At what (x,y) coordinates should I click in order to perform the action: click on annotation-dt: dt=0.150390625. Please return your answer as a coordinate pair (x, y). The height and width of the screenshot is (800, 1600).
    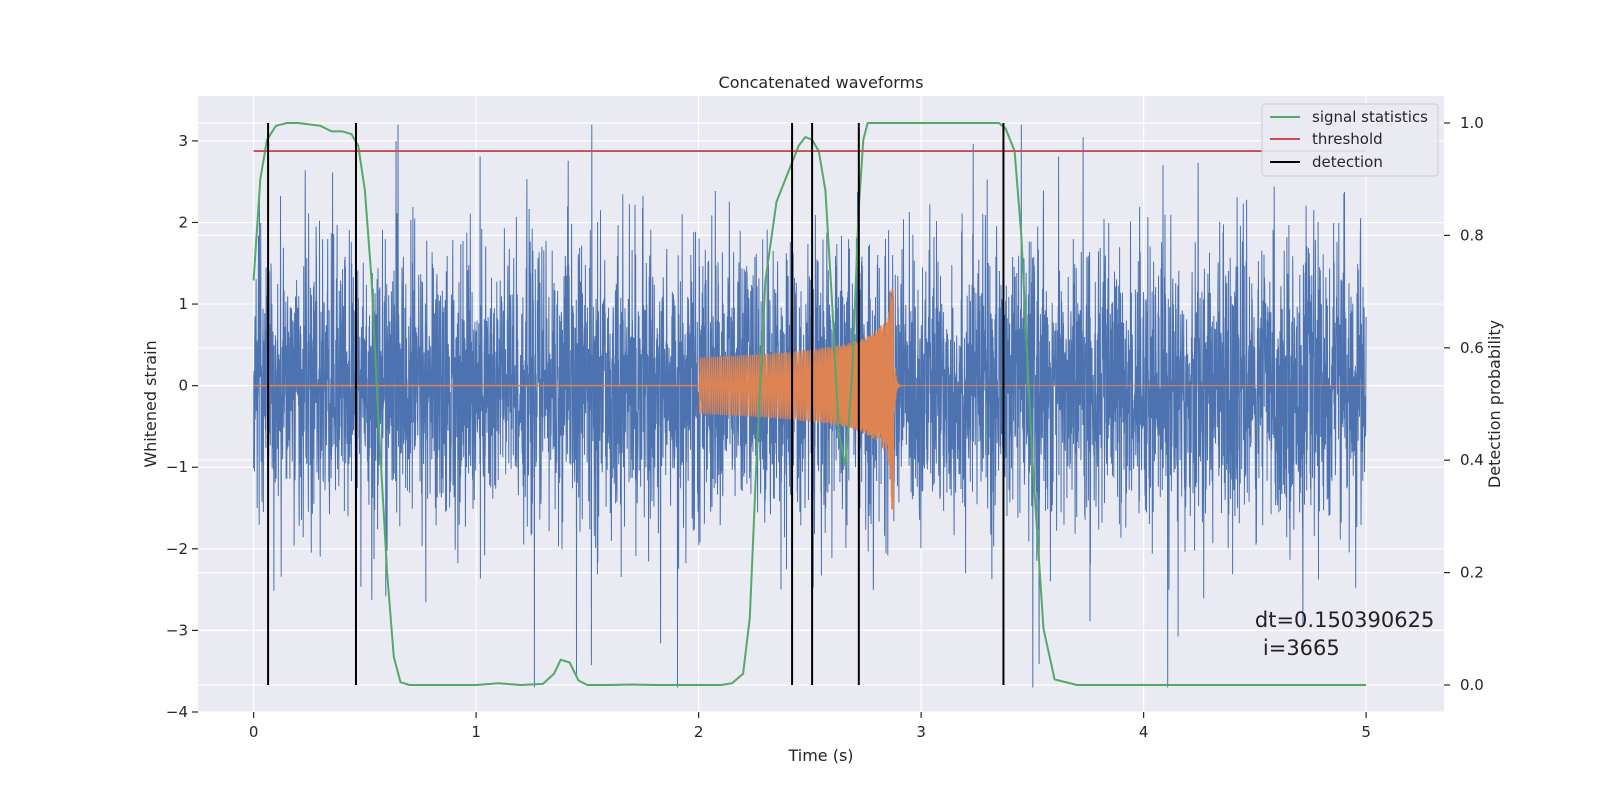
    Looking at the image, I should click on (1344, 620).